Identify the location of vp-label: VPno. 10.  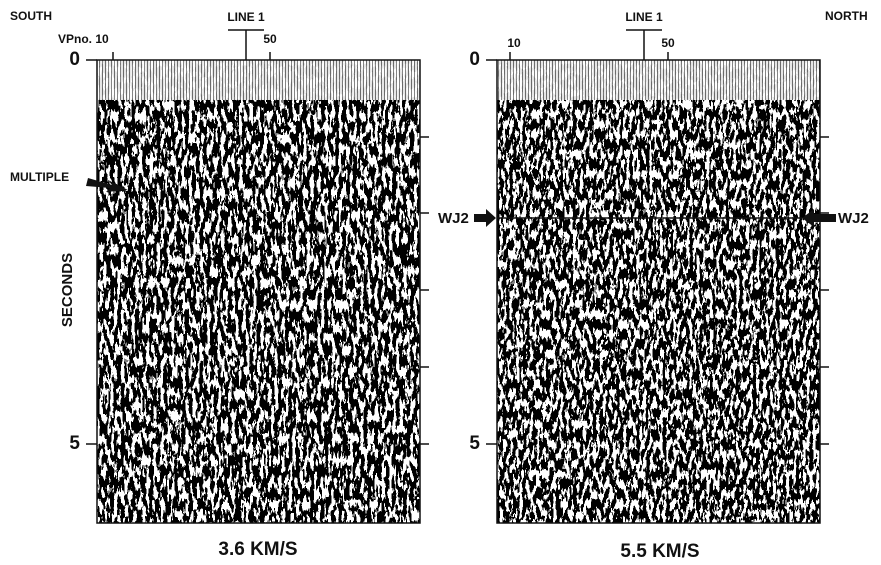
(83, 39).